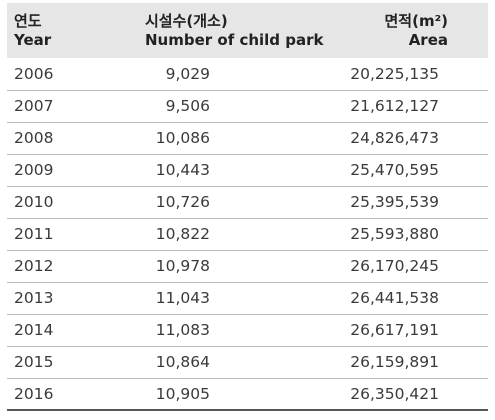 The width and height of the screenshot is (495, 420). What do you see at coordinates (247, 170) in the screenshot?
I see `table-row: 2009 10,443 25,470,595` at bounding box center [247, 170].